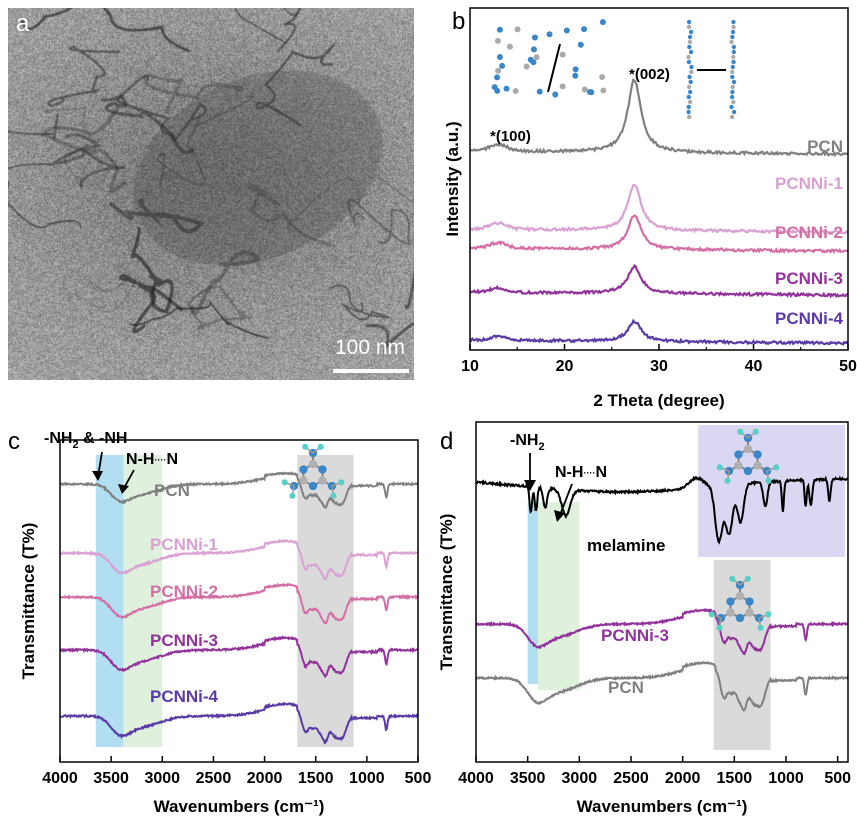  Describe the element at coordinates (162, 778) in the screenshot. I see `ftir-c-x-tick-label: 3000` at that location.